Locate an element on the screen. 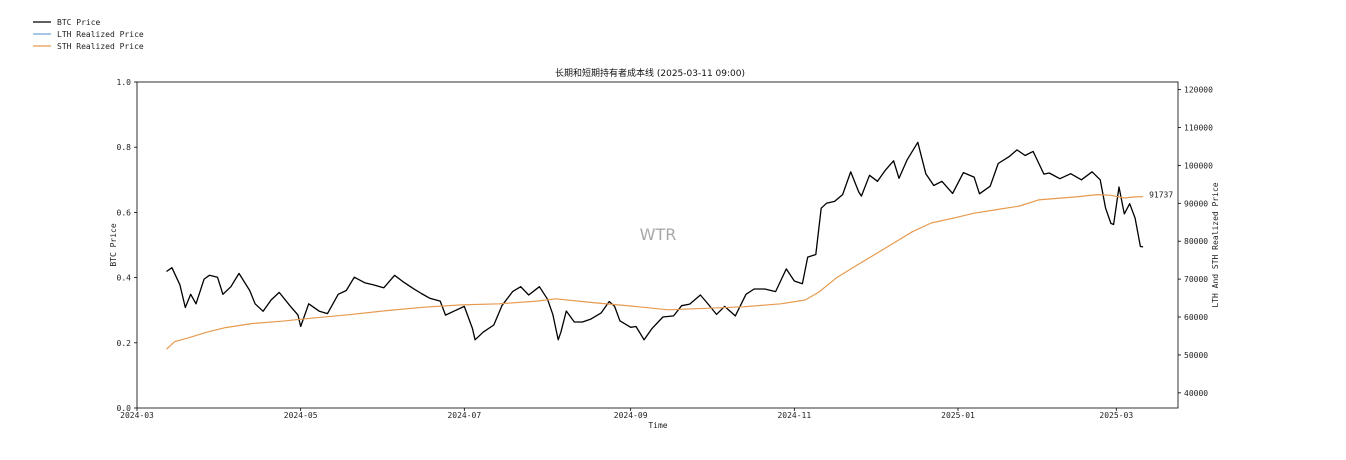 This screenshot has height=460, width=1346. legend-label-1: LTH Realized Price is located at coordinates (100, 34).